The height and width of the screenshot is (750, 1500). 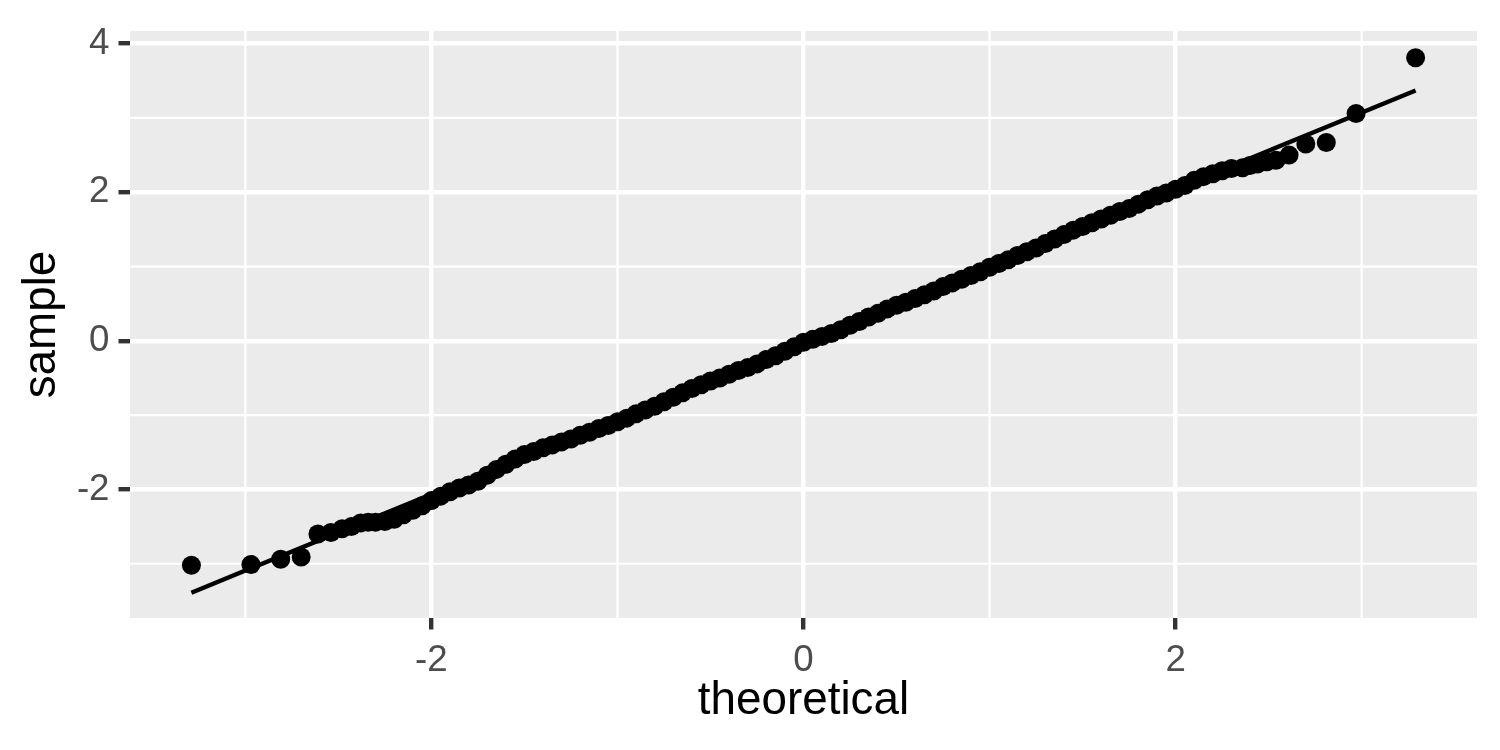 I want to click on y-tick-label: 2, so click(x=99, y=190).